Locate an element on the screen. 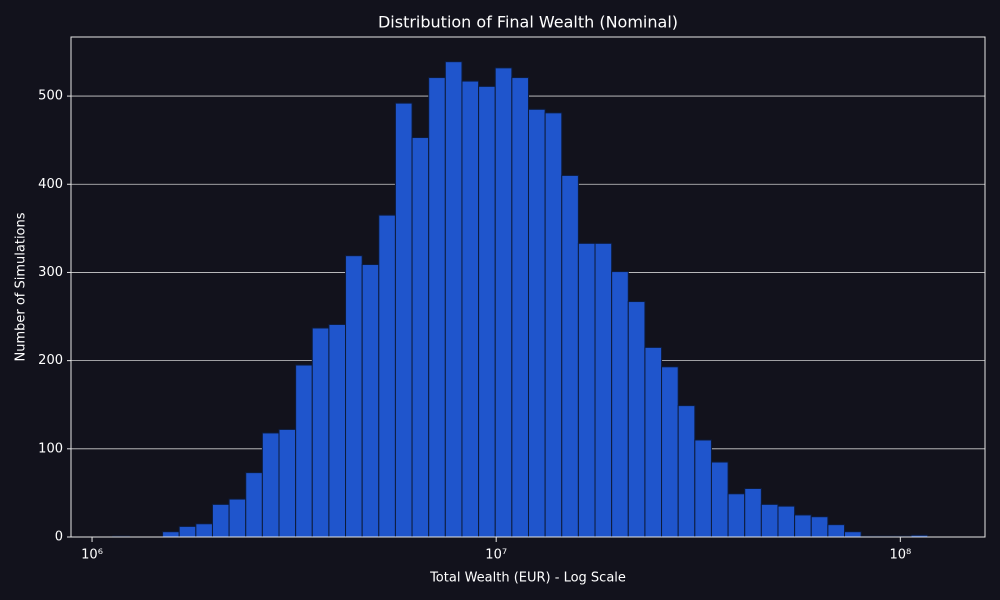  y-tick-label: 300 is located at coordinates (50, 272).